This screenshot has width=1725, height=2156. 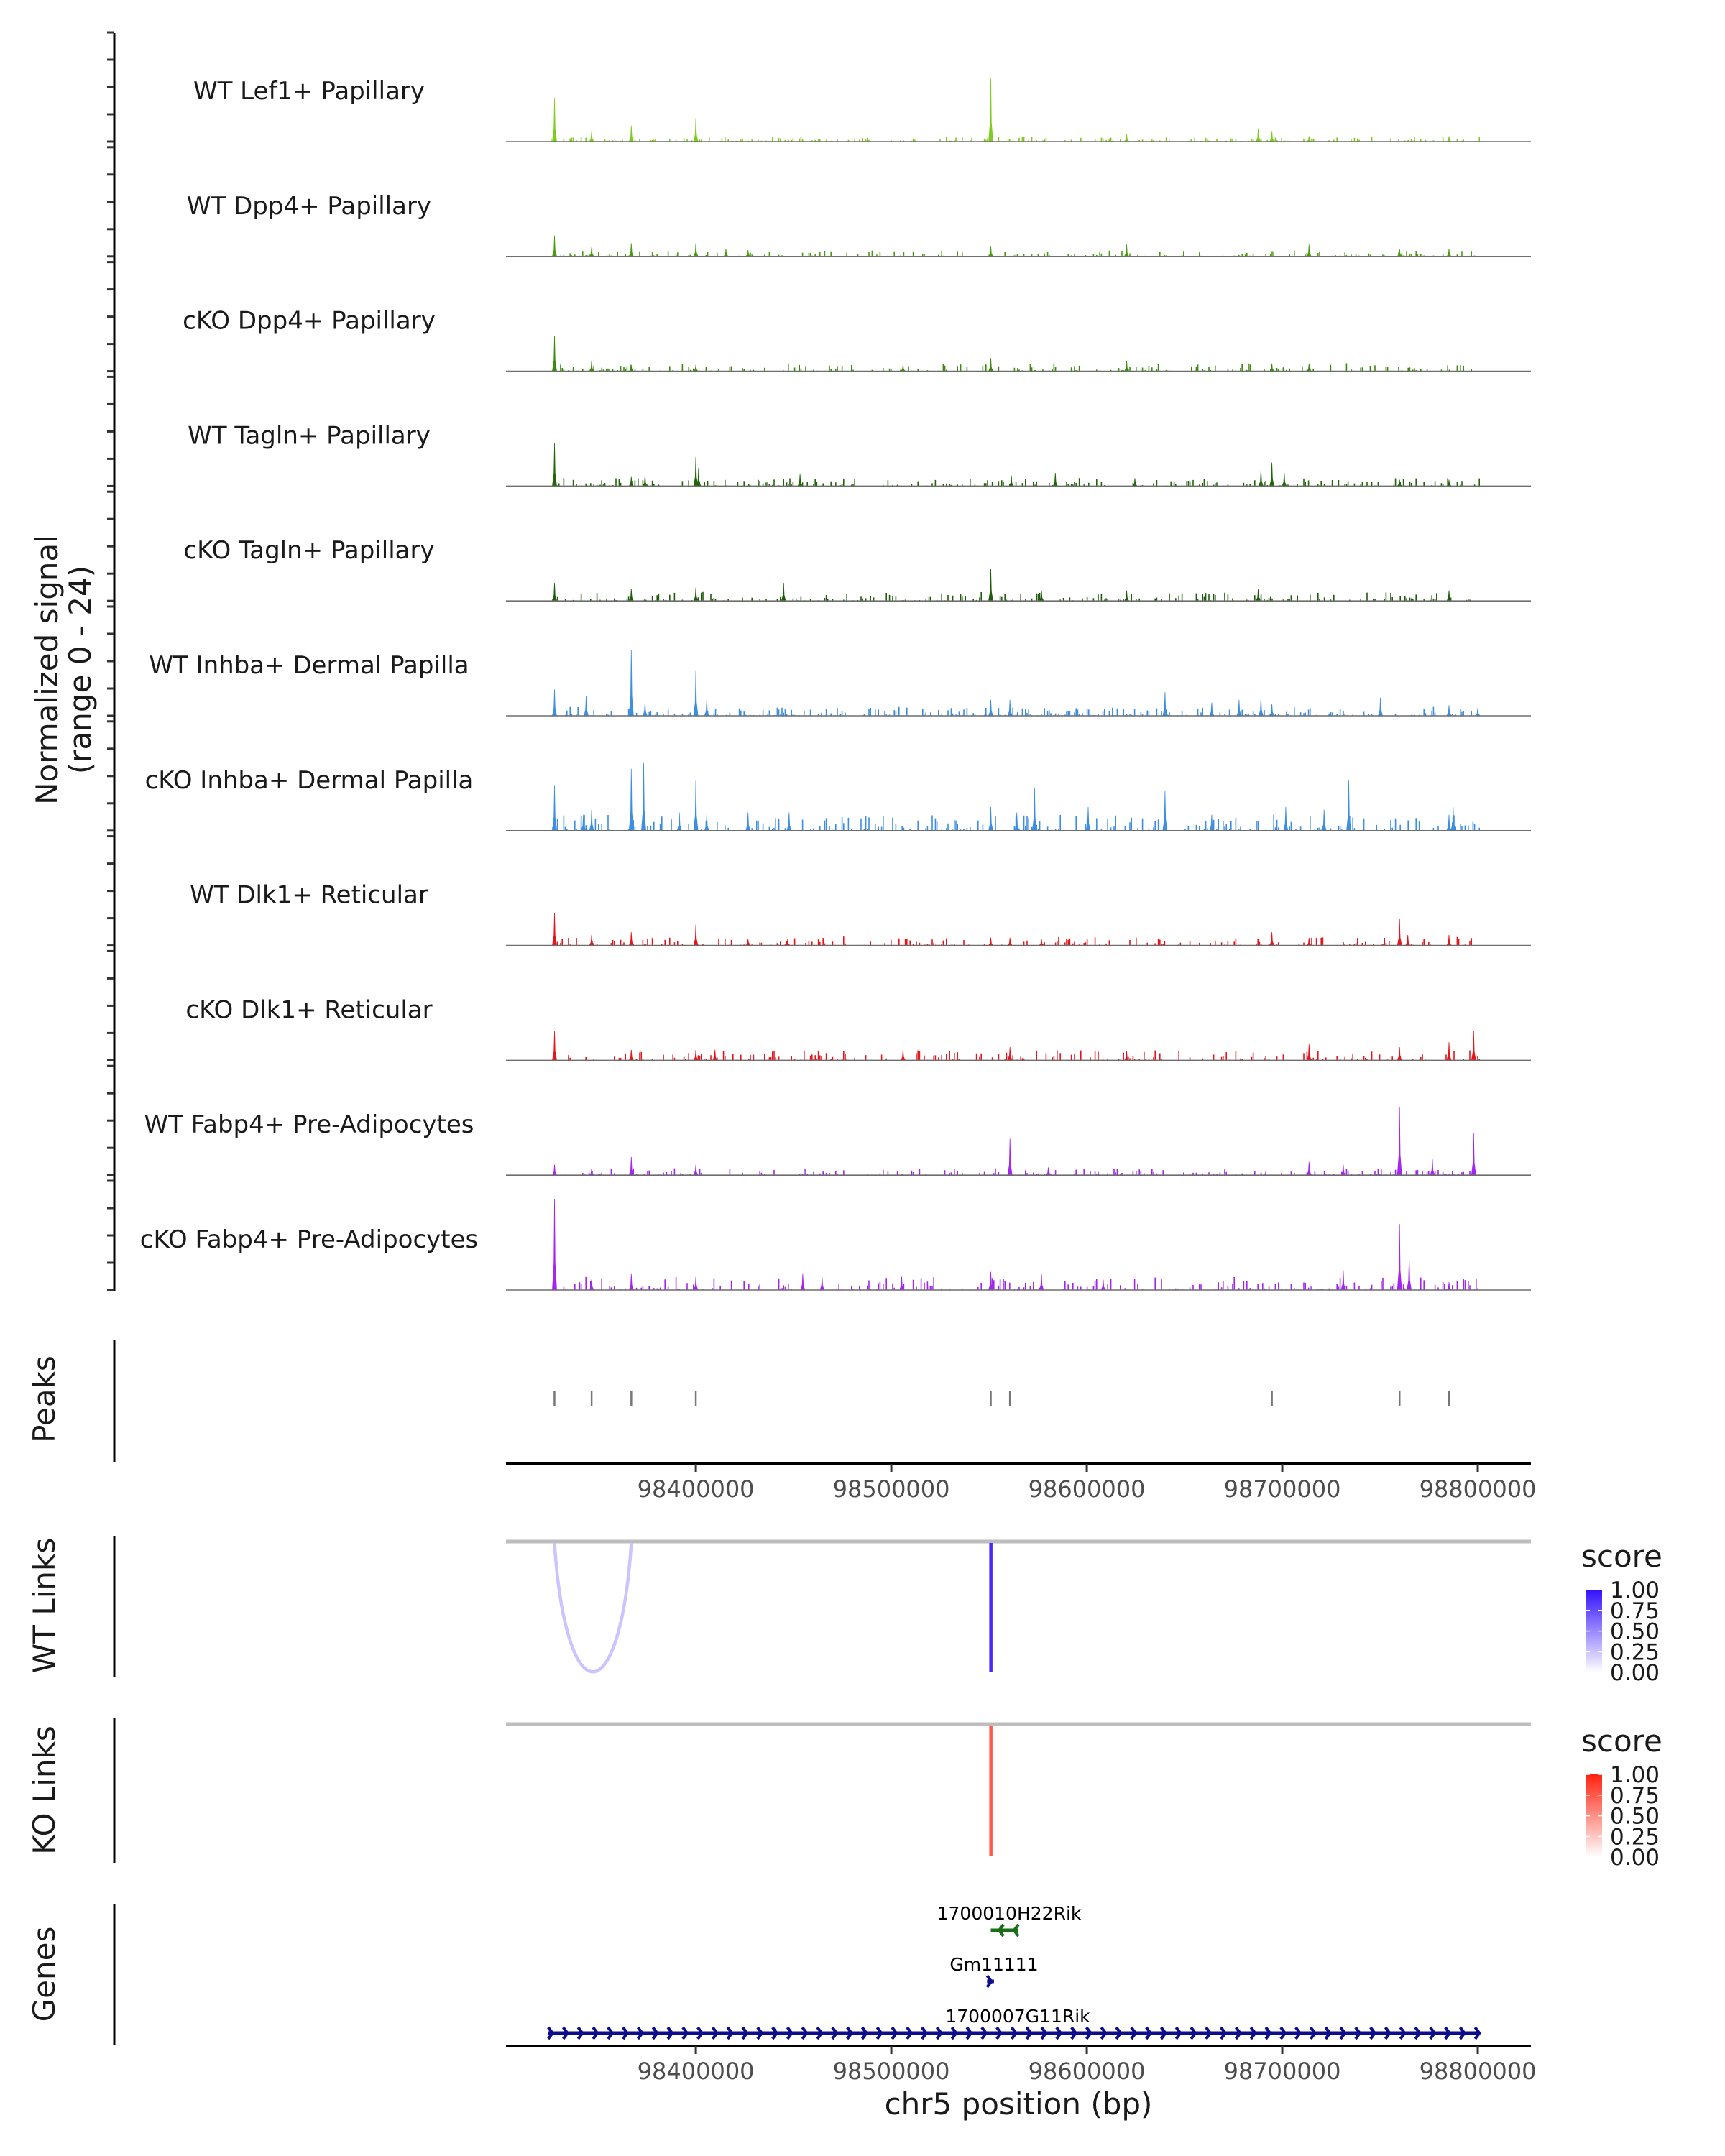 What do you see at coordinates (309, 895) in the screenshot?
I see `track-label: WT Dlk1+ Reticular` at bounding box center [309, 895].